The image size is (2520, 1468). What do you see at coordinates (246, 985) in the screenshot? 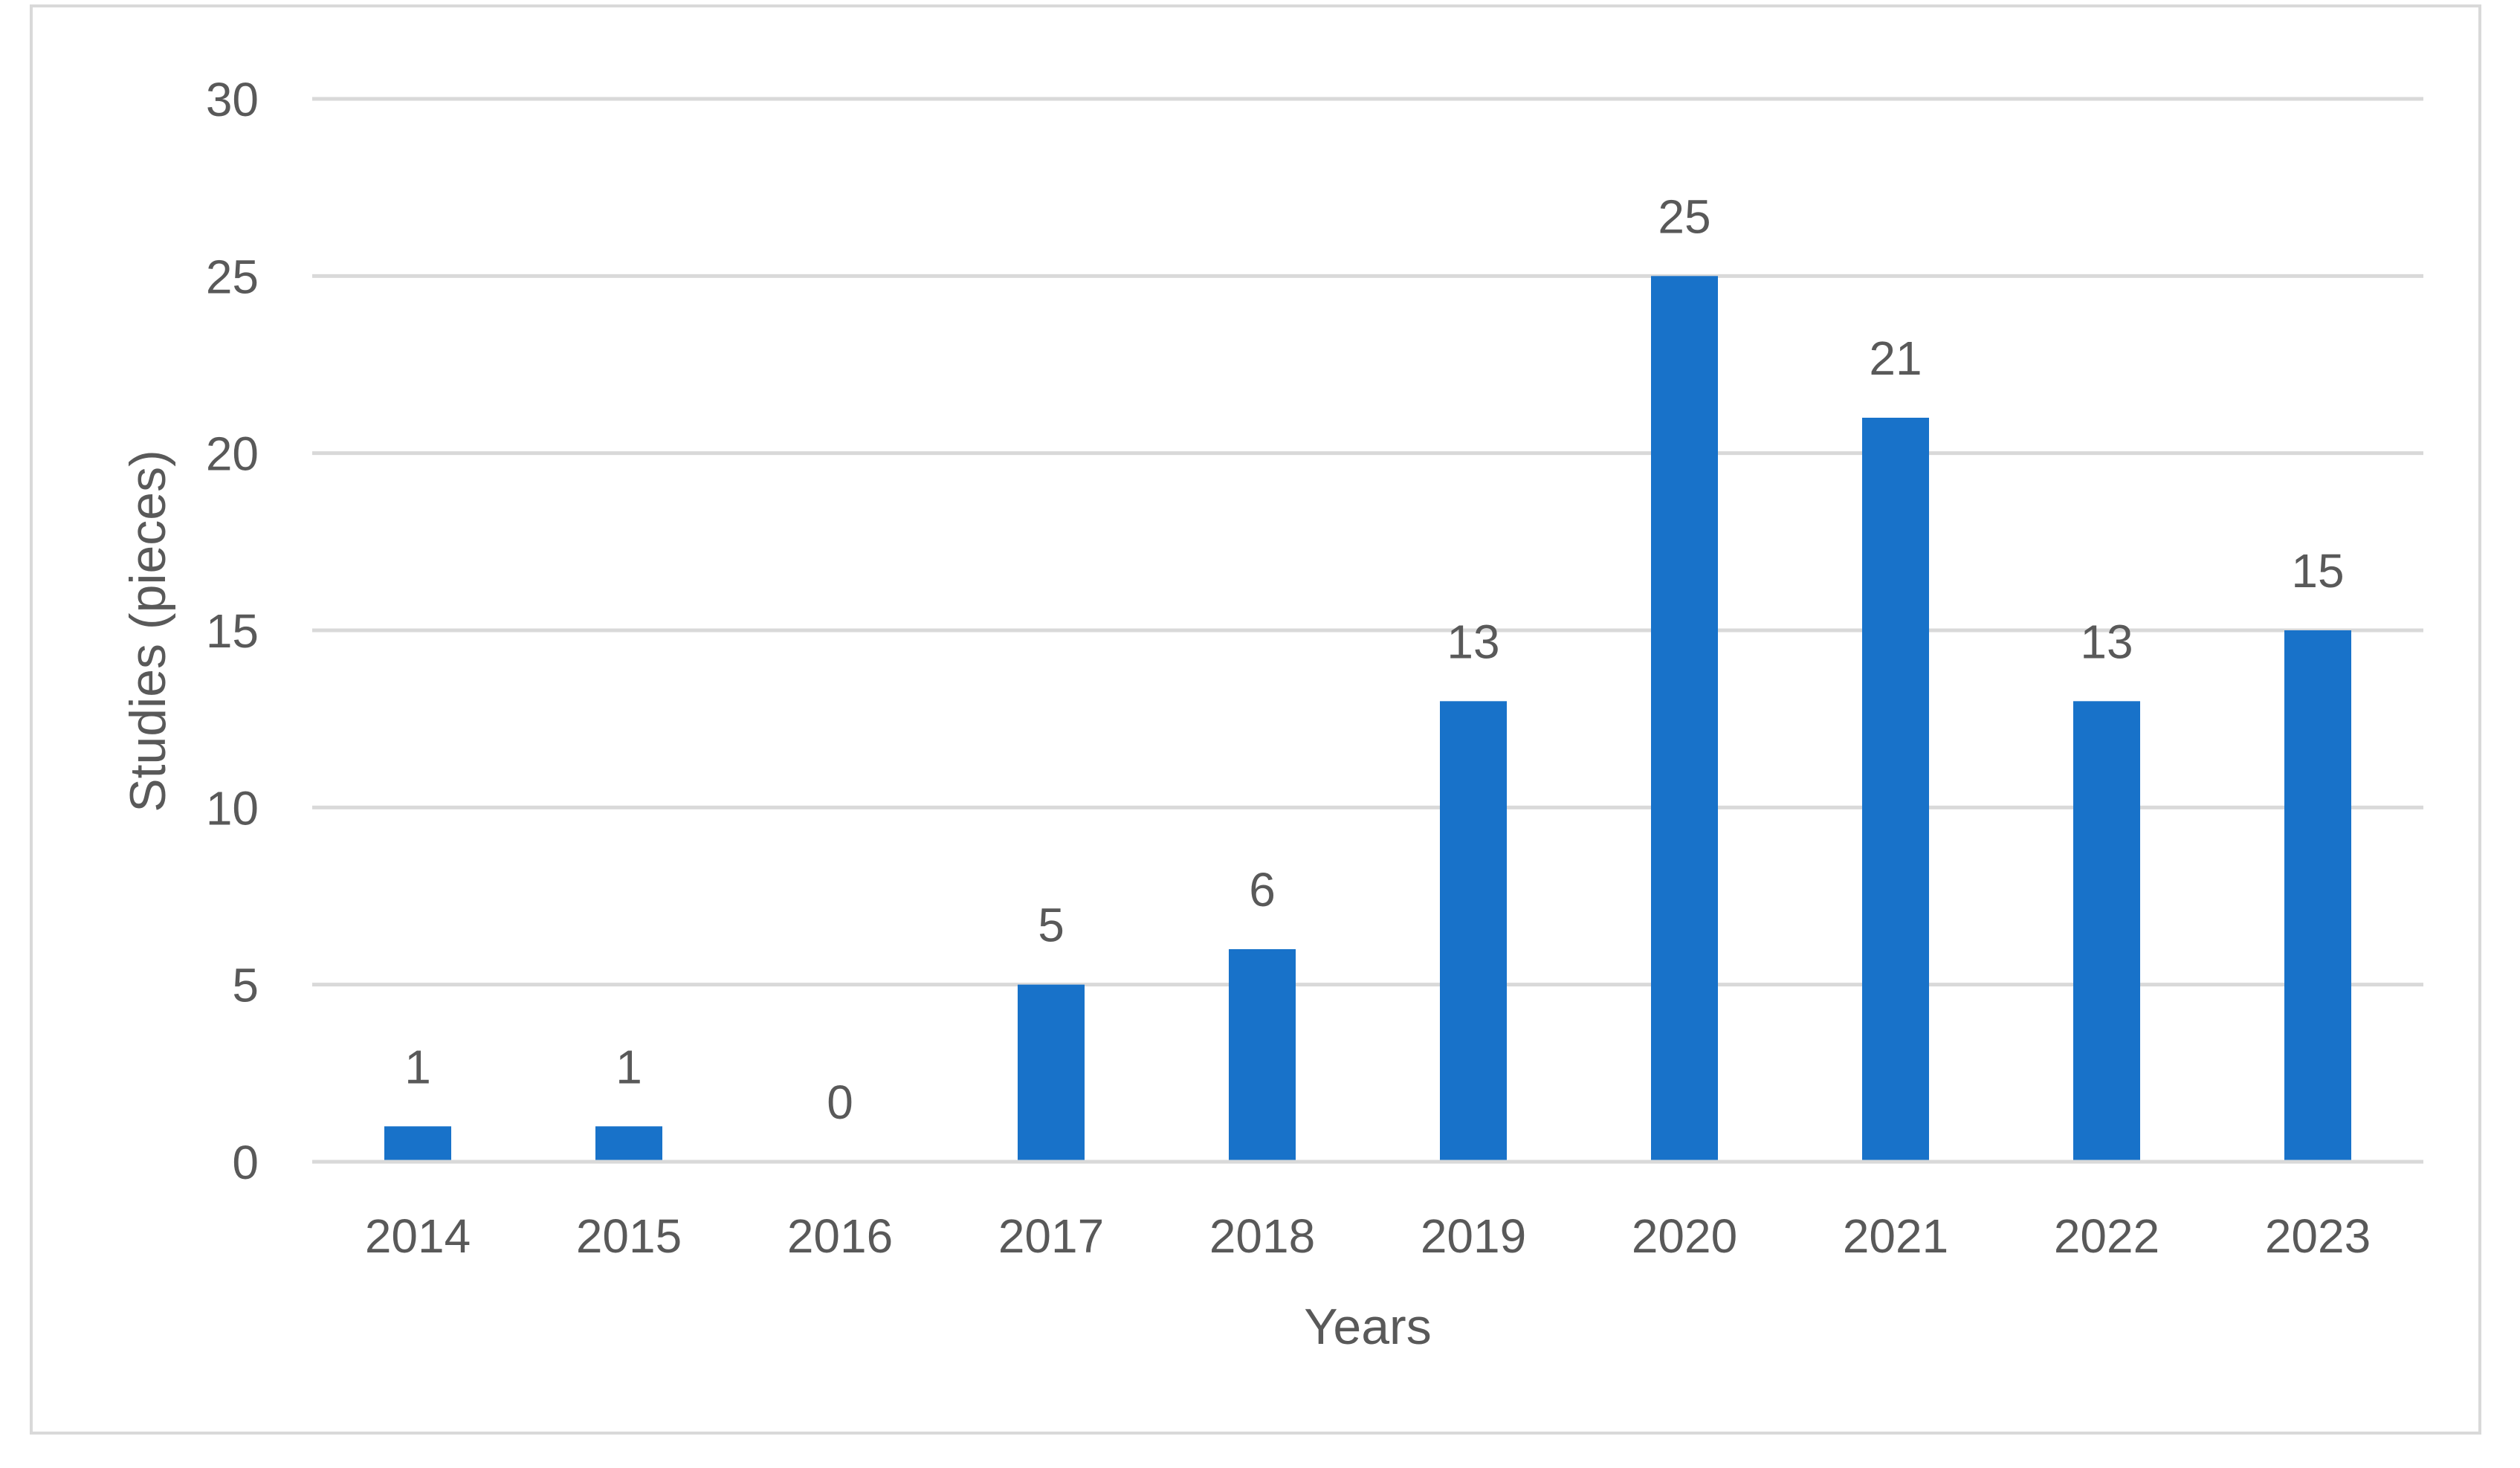
I see `y-tick-label: 5` at bounding box center [246, 985].